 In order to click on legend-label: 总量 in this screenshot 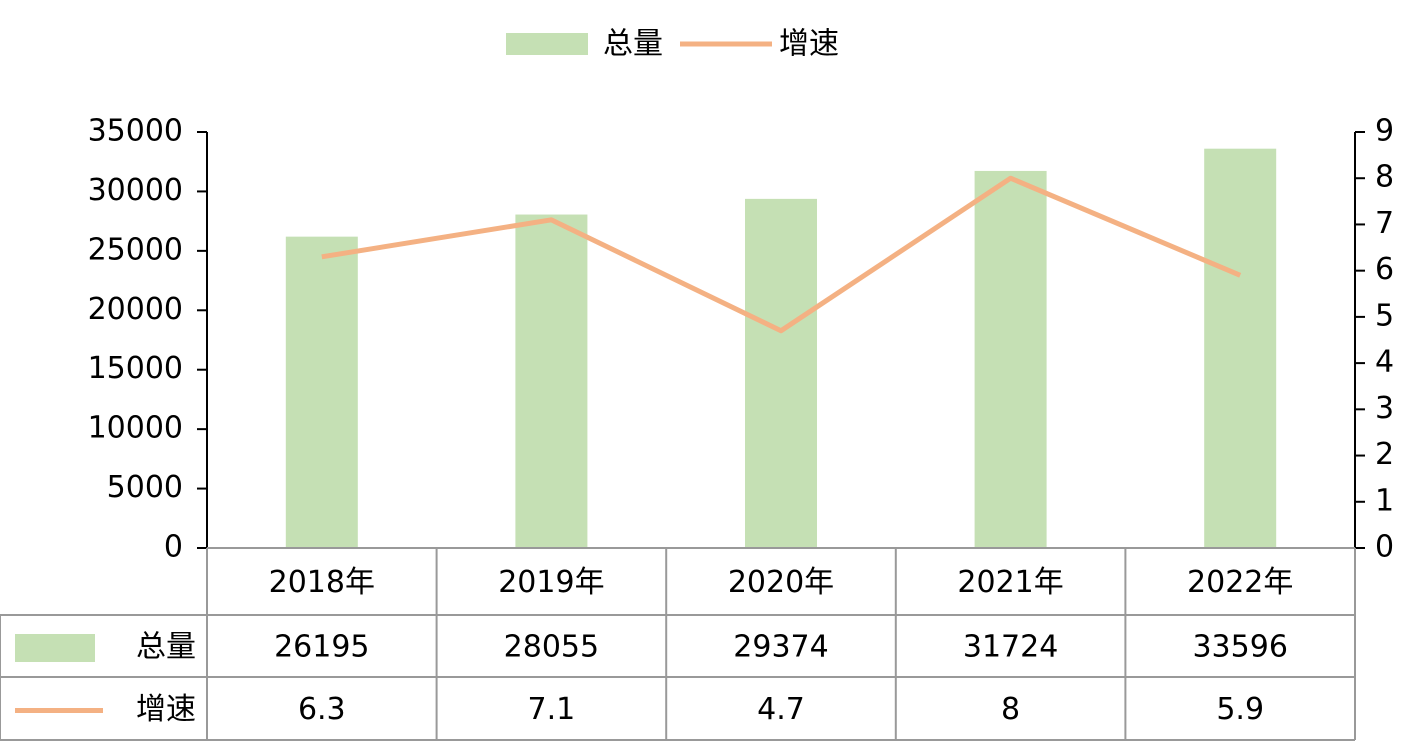, I will do `click(633, 44)`.